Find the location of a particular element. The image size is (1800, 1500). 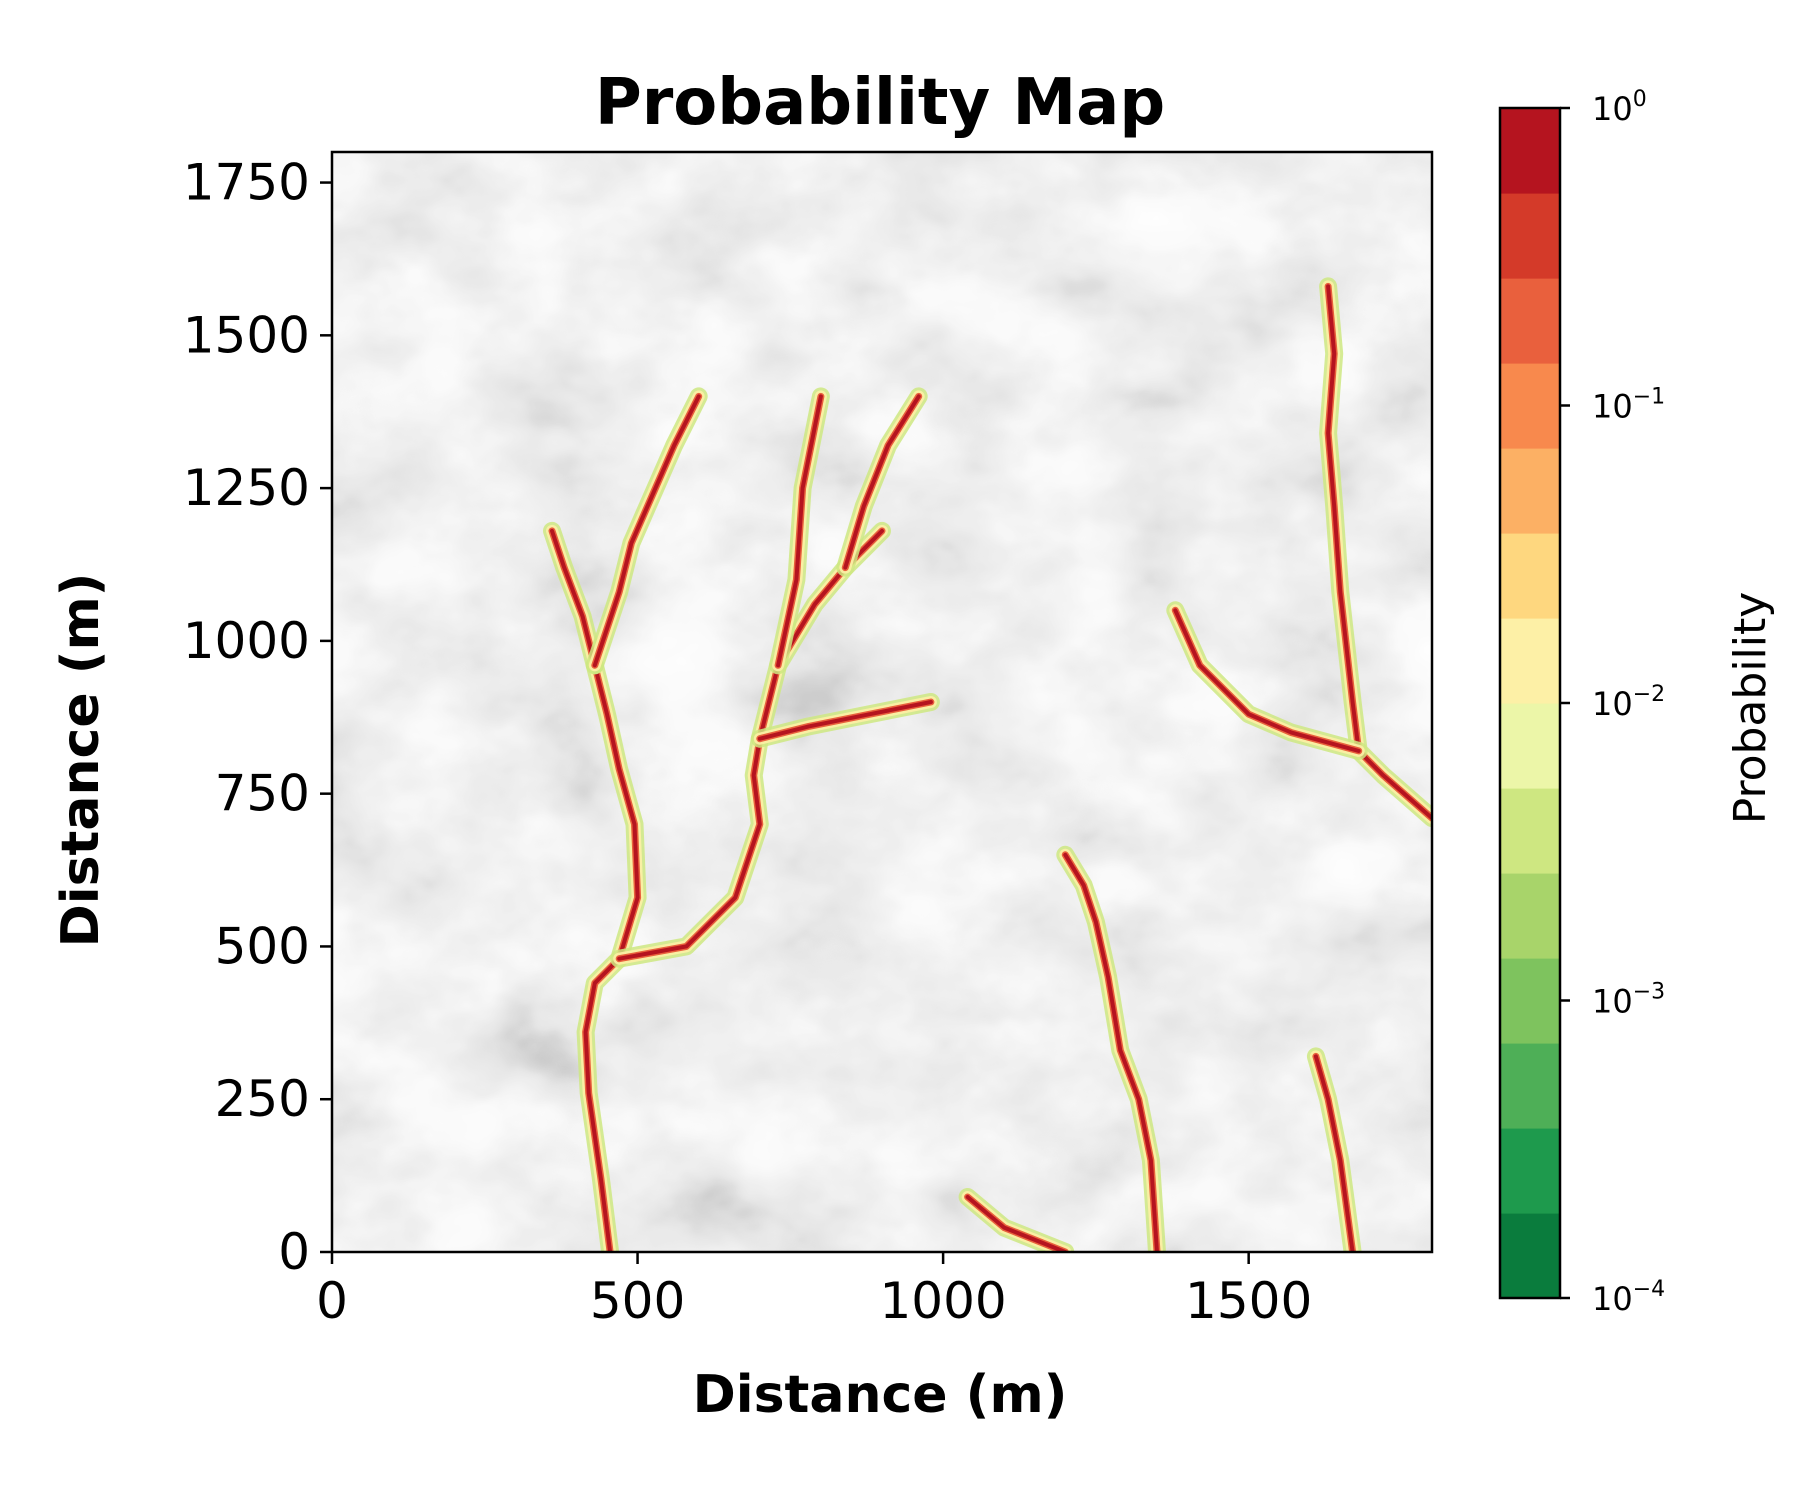

x-axis-label: Distance (m) is located at coordinates (880, 1395).